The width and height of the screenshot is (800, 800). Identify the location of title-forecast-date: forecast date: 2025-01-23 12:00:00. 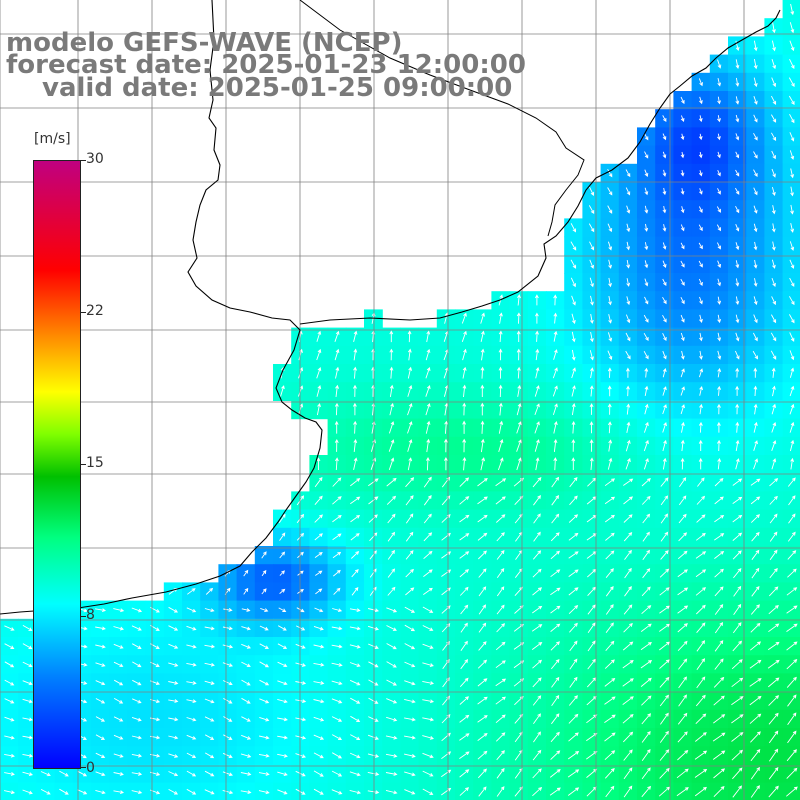
(266, 65).